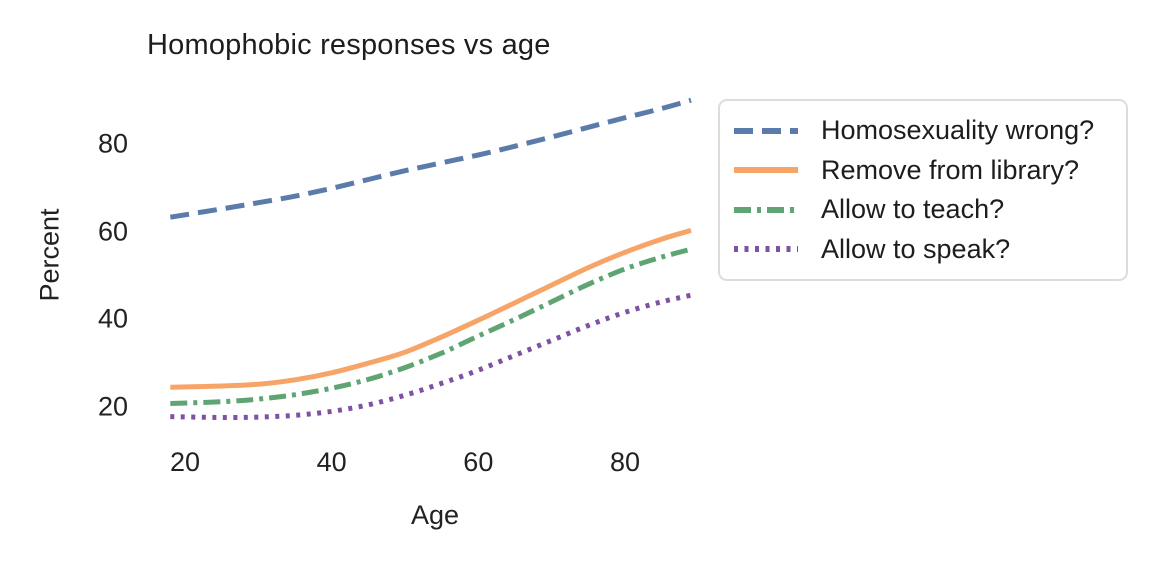 The image size is (1150, 575). I want to click on line-allow-to-speak, so click(431, 356).